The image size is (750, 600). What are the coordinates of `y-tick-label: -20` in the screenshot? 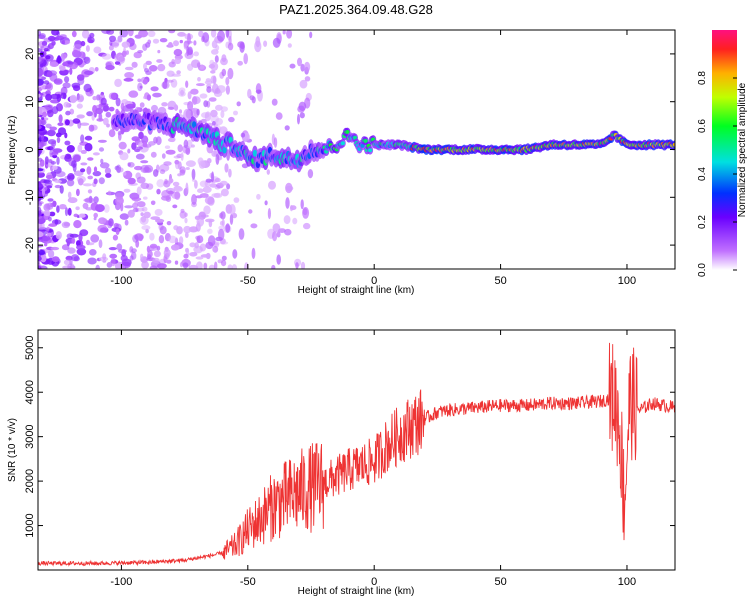 It's located at (30, 245).